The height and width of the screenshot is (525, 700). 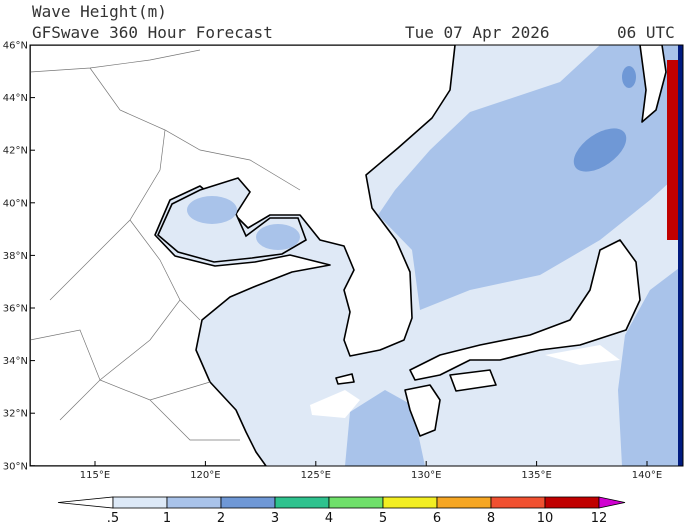 What do you see at coordinates (15, 466) in the screenshot?
I see `lat-label: 30°N` at bounding box center [15, 466].